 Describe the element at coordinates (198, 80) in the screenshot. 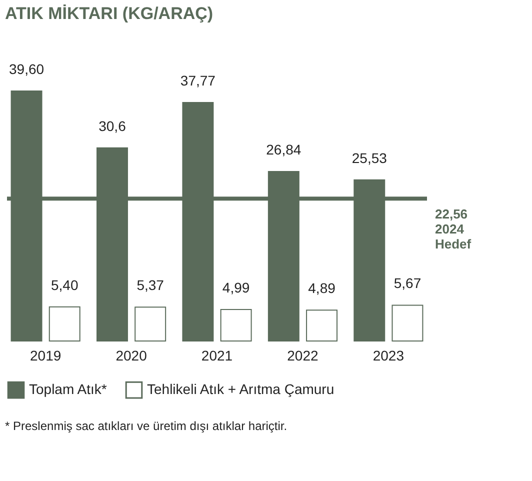

I see `data-label: 37,77` at that location.